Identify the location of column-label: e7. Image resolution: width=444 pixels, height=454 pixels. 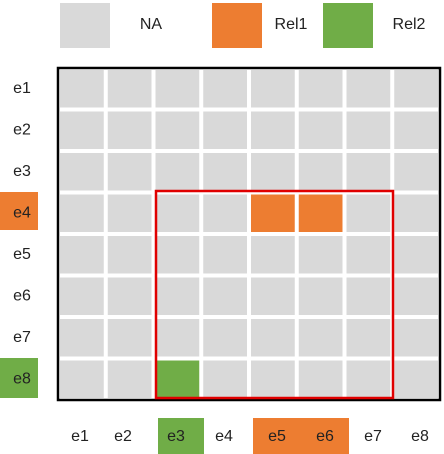
(373, 436).